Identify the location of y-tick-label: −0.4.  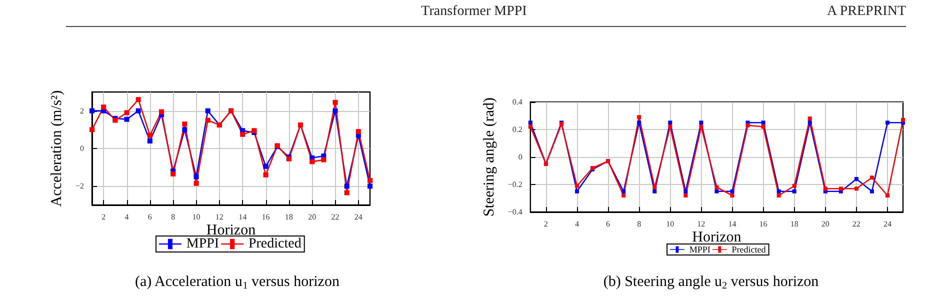
(515, 212).